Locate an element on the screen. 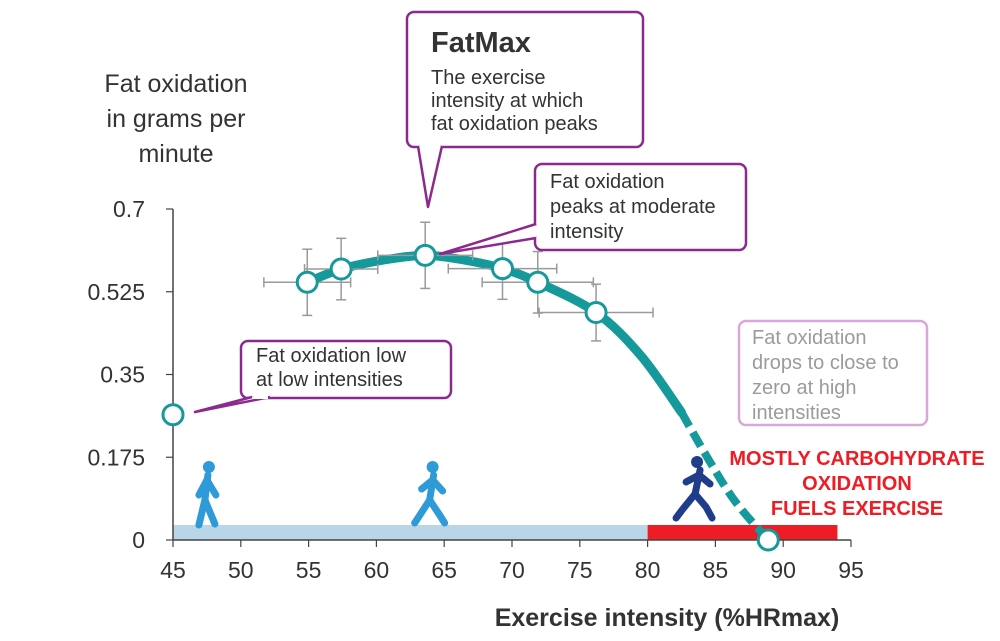  x-tick-label: 45 is located at coordinates (173, 570).